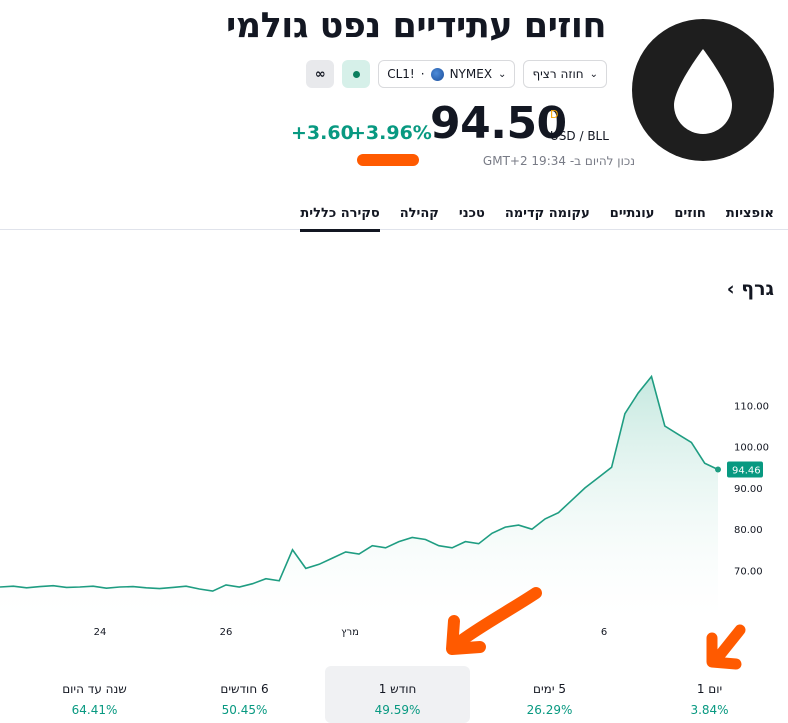 The image size is (788, 723). I want to click on x-tick-label: מרץ, so click(350, 632).